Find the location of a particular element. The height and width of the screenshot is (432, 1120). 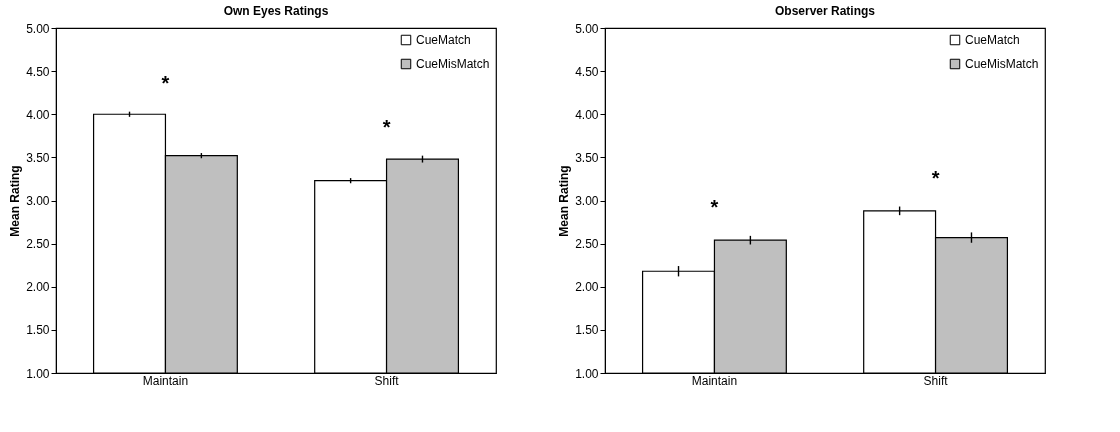

chart-title: Observer Ratings is located at coordinates (825, 11).